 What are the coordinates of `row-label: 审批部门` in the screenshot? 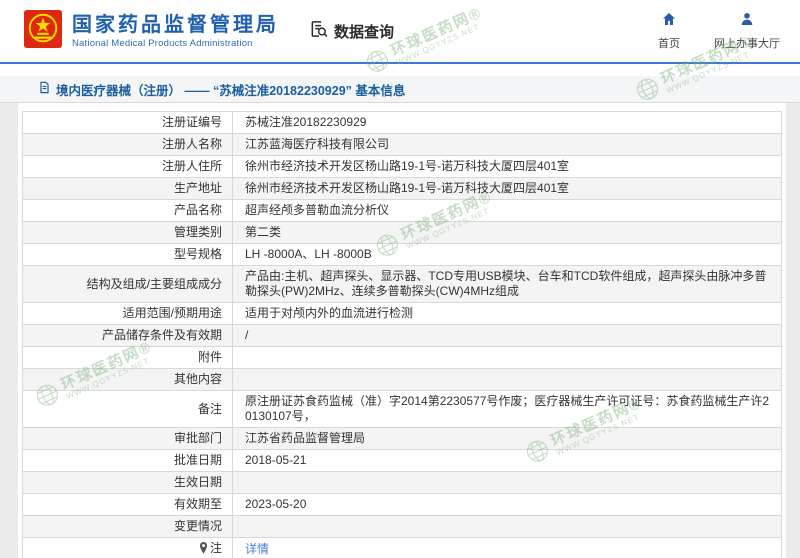 It's located at (127, 438).